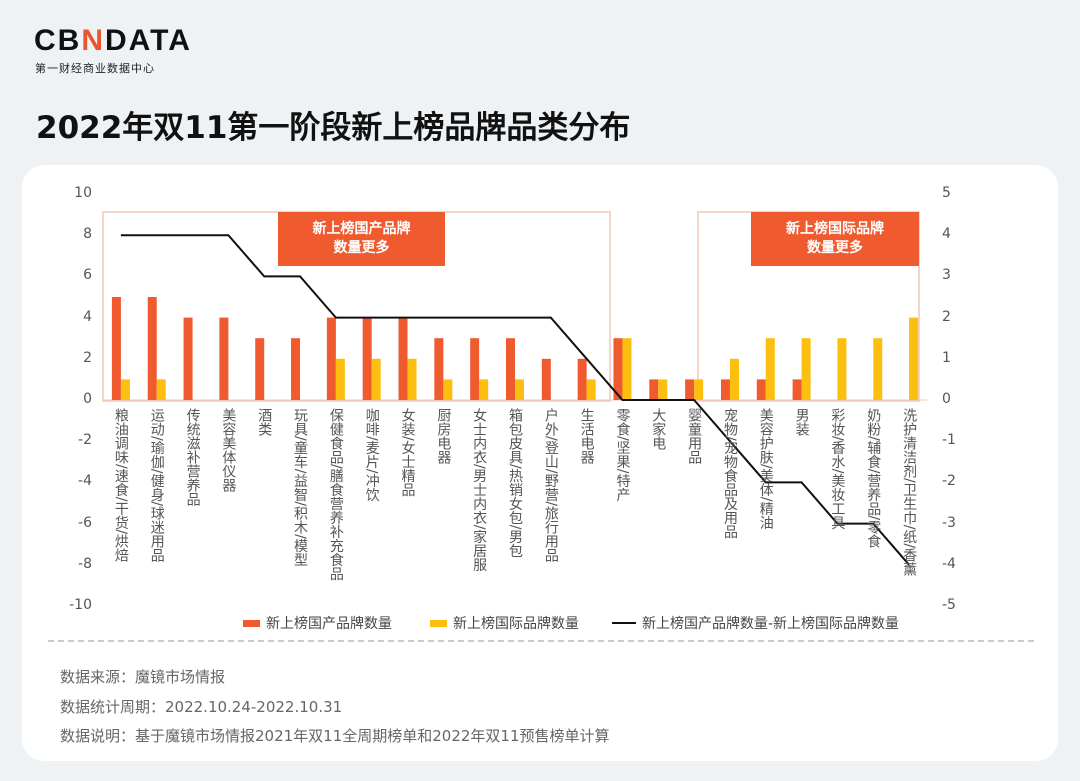  Describe the element at coordinates (837, 469) in the screenshot. I see `x-category-label: 彩妆/香水/美妆工具` at that location.